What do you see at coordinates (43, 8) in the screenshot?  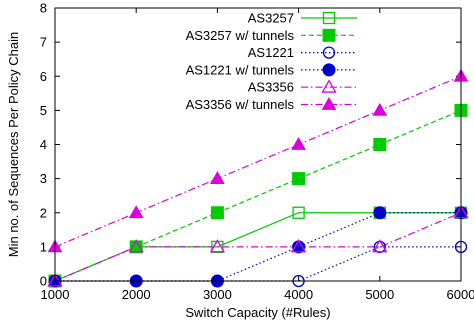 I see `y-tick-label: 8` at bounding box center [43, 8].